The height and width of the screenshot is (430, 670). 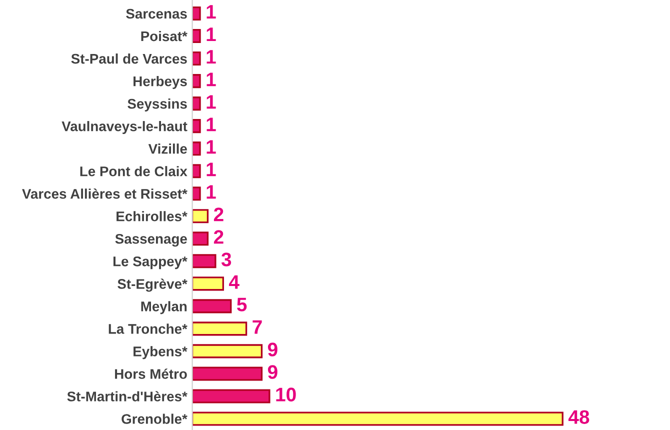 I want to click on data-label: 4, so click(x=234, y=282).